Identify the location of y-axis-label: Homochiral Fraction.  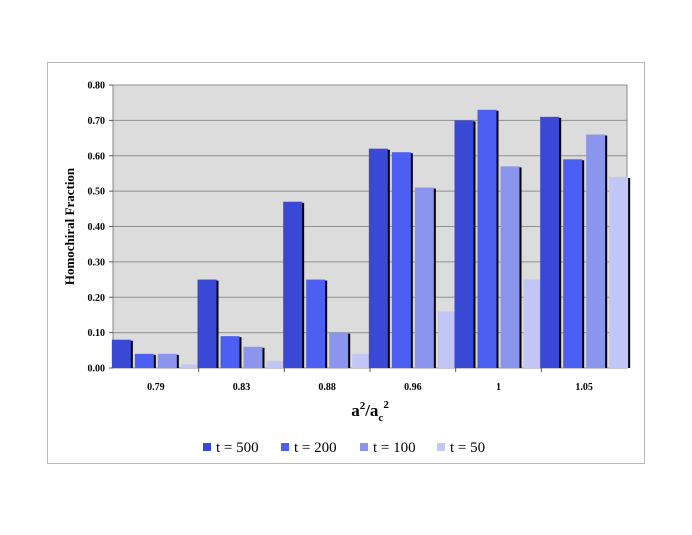
(69, 226).